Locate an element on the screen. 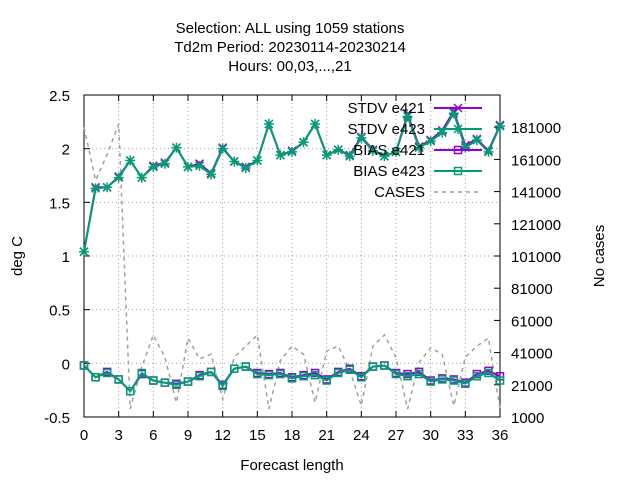 The image size is (640, 480). x-tick-label: 27 is located at coordinates (396, 435).